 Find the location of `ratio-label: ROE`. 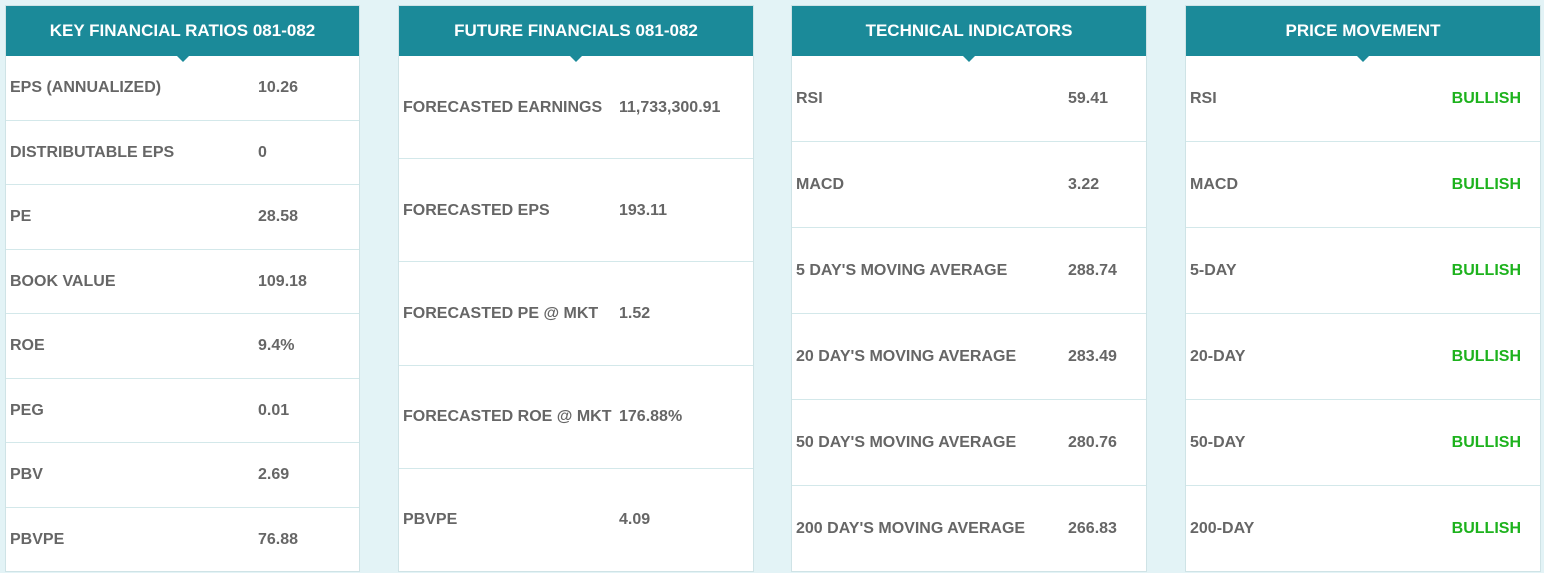

ratio-label: ROE is located at coordinates (27, 346).